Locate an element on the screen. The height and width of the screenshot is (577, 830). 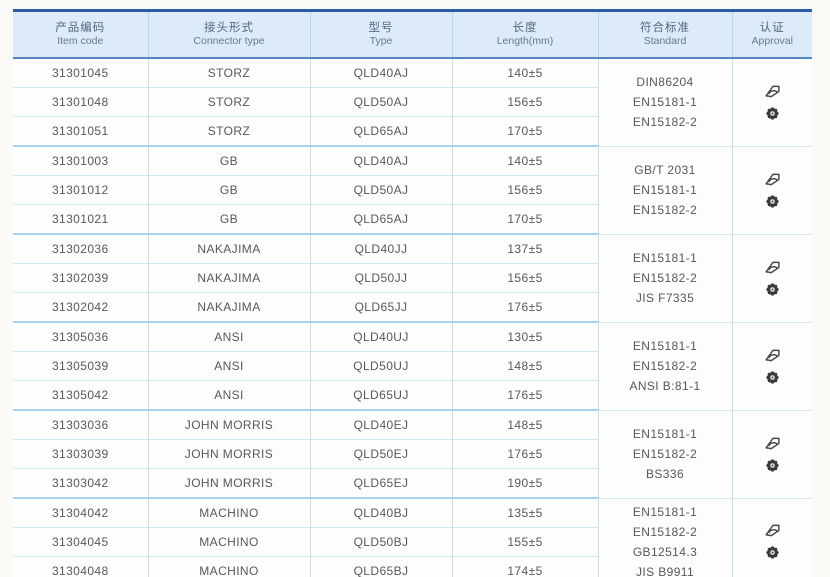
header-zh-length: 长度 is located at coordinates (525, 28).